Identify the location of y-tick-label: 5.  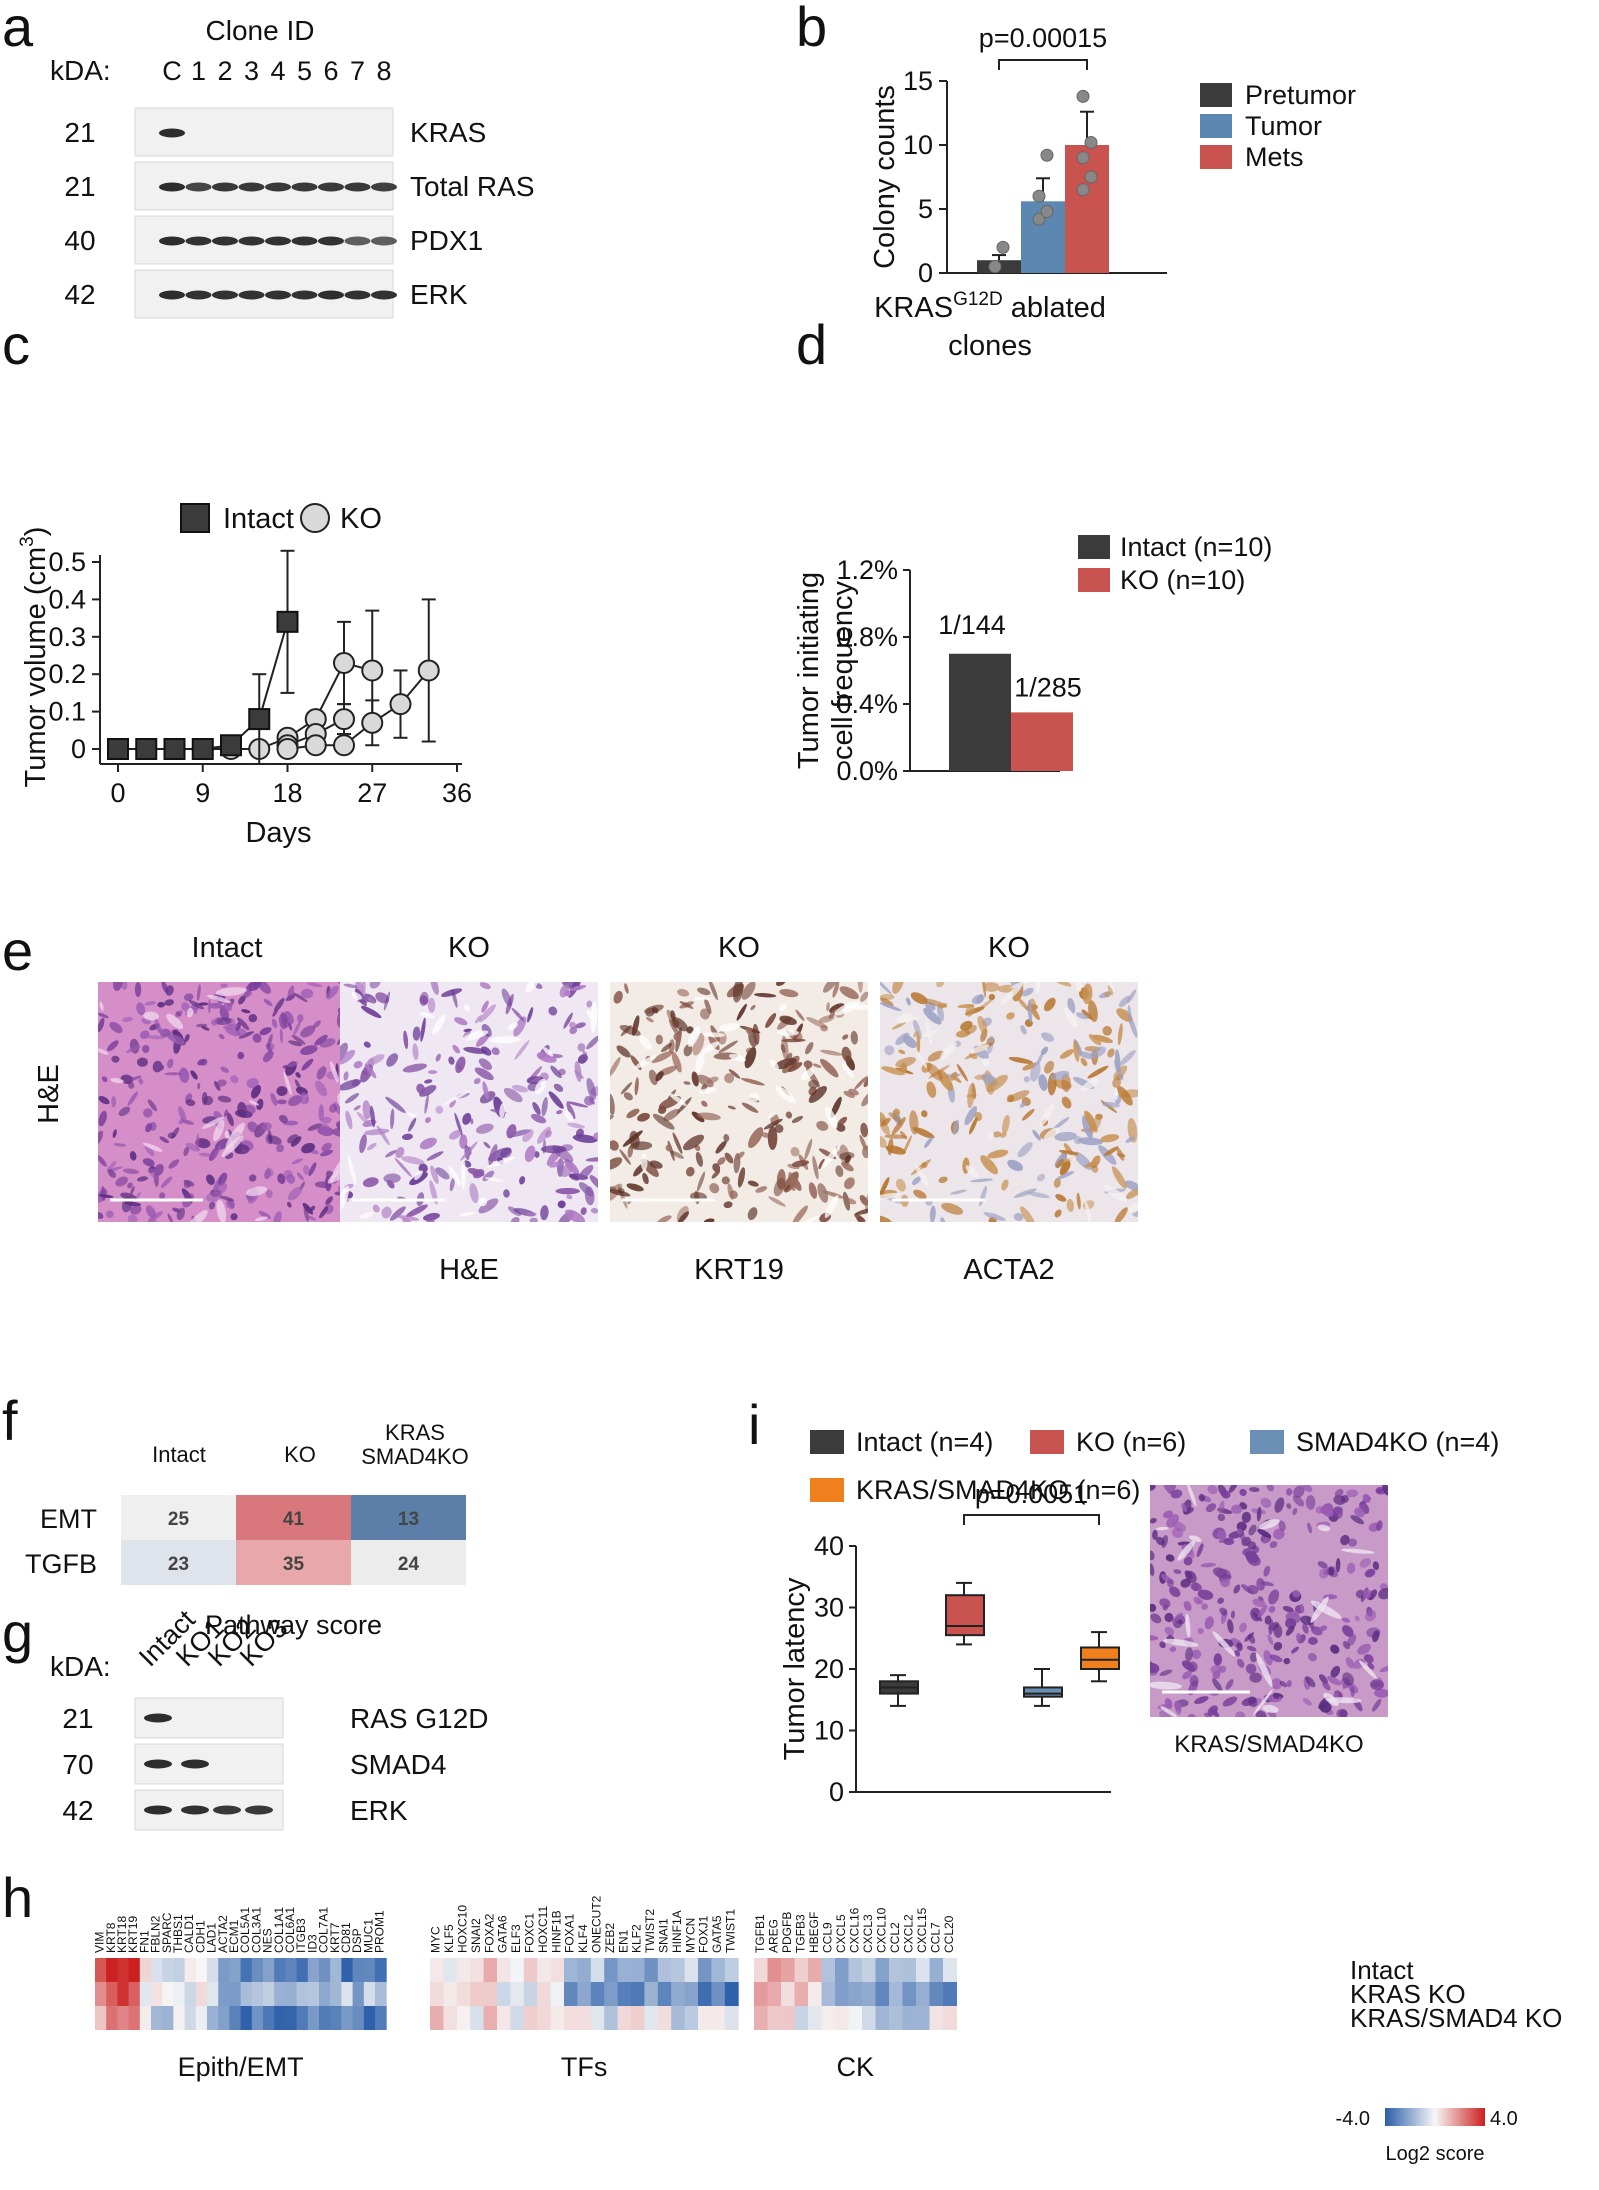
(925, 209).